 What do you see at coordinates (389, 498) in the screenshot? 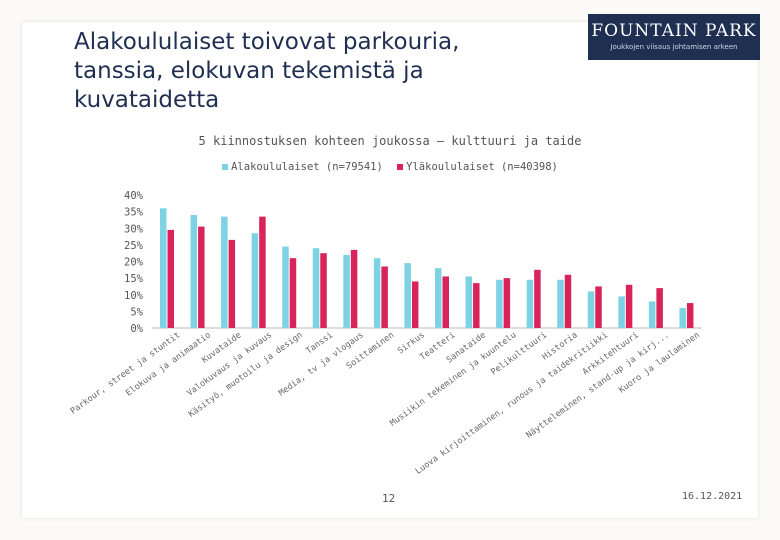
I see `page-number: 12` at bounding box center [389, 498].